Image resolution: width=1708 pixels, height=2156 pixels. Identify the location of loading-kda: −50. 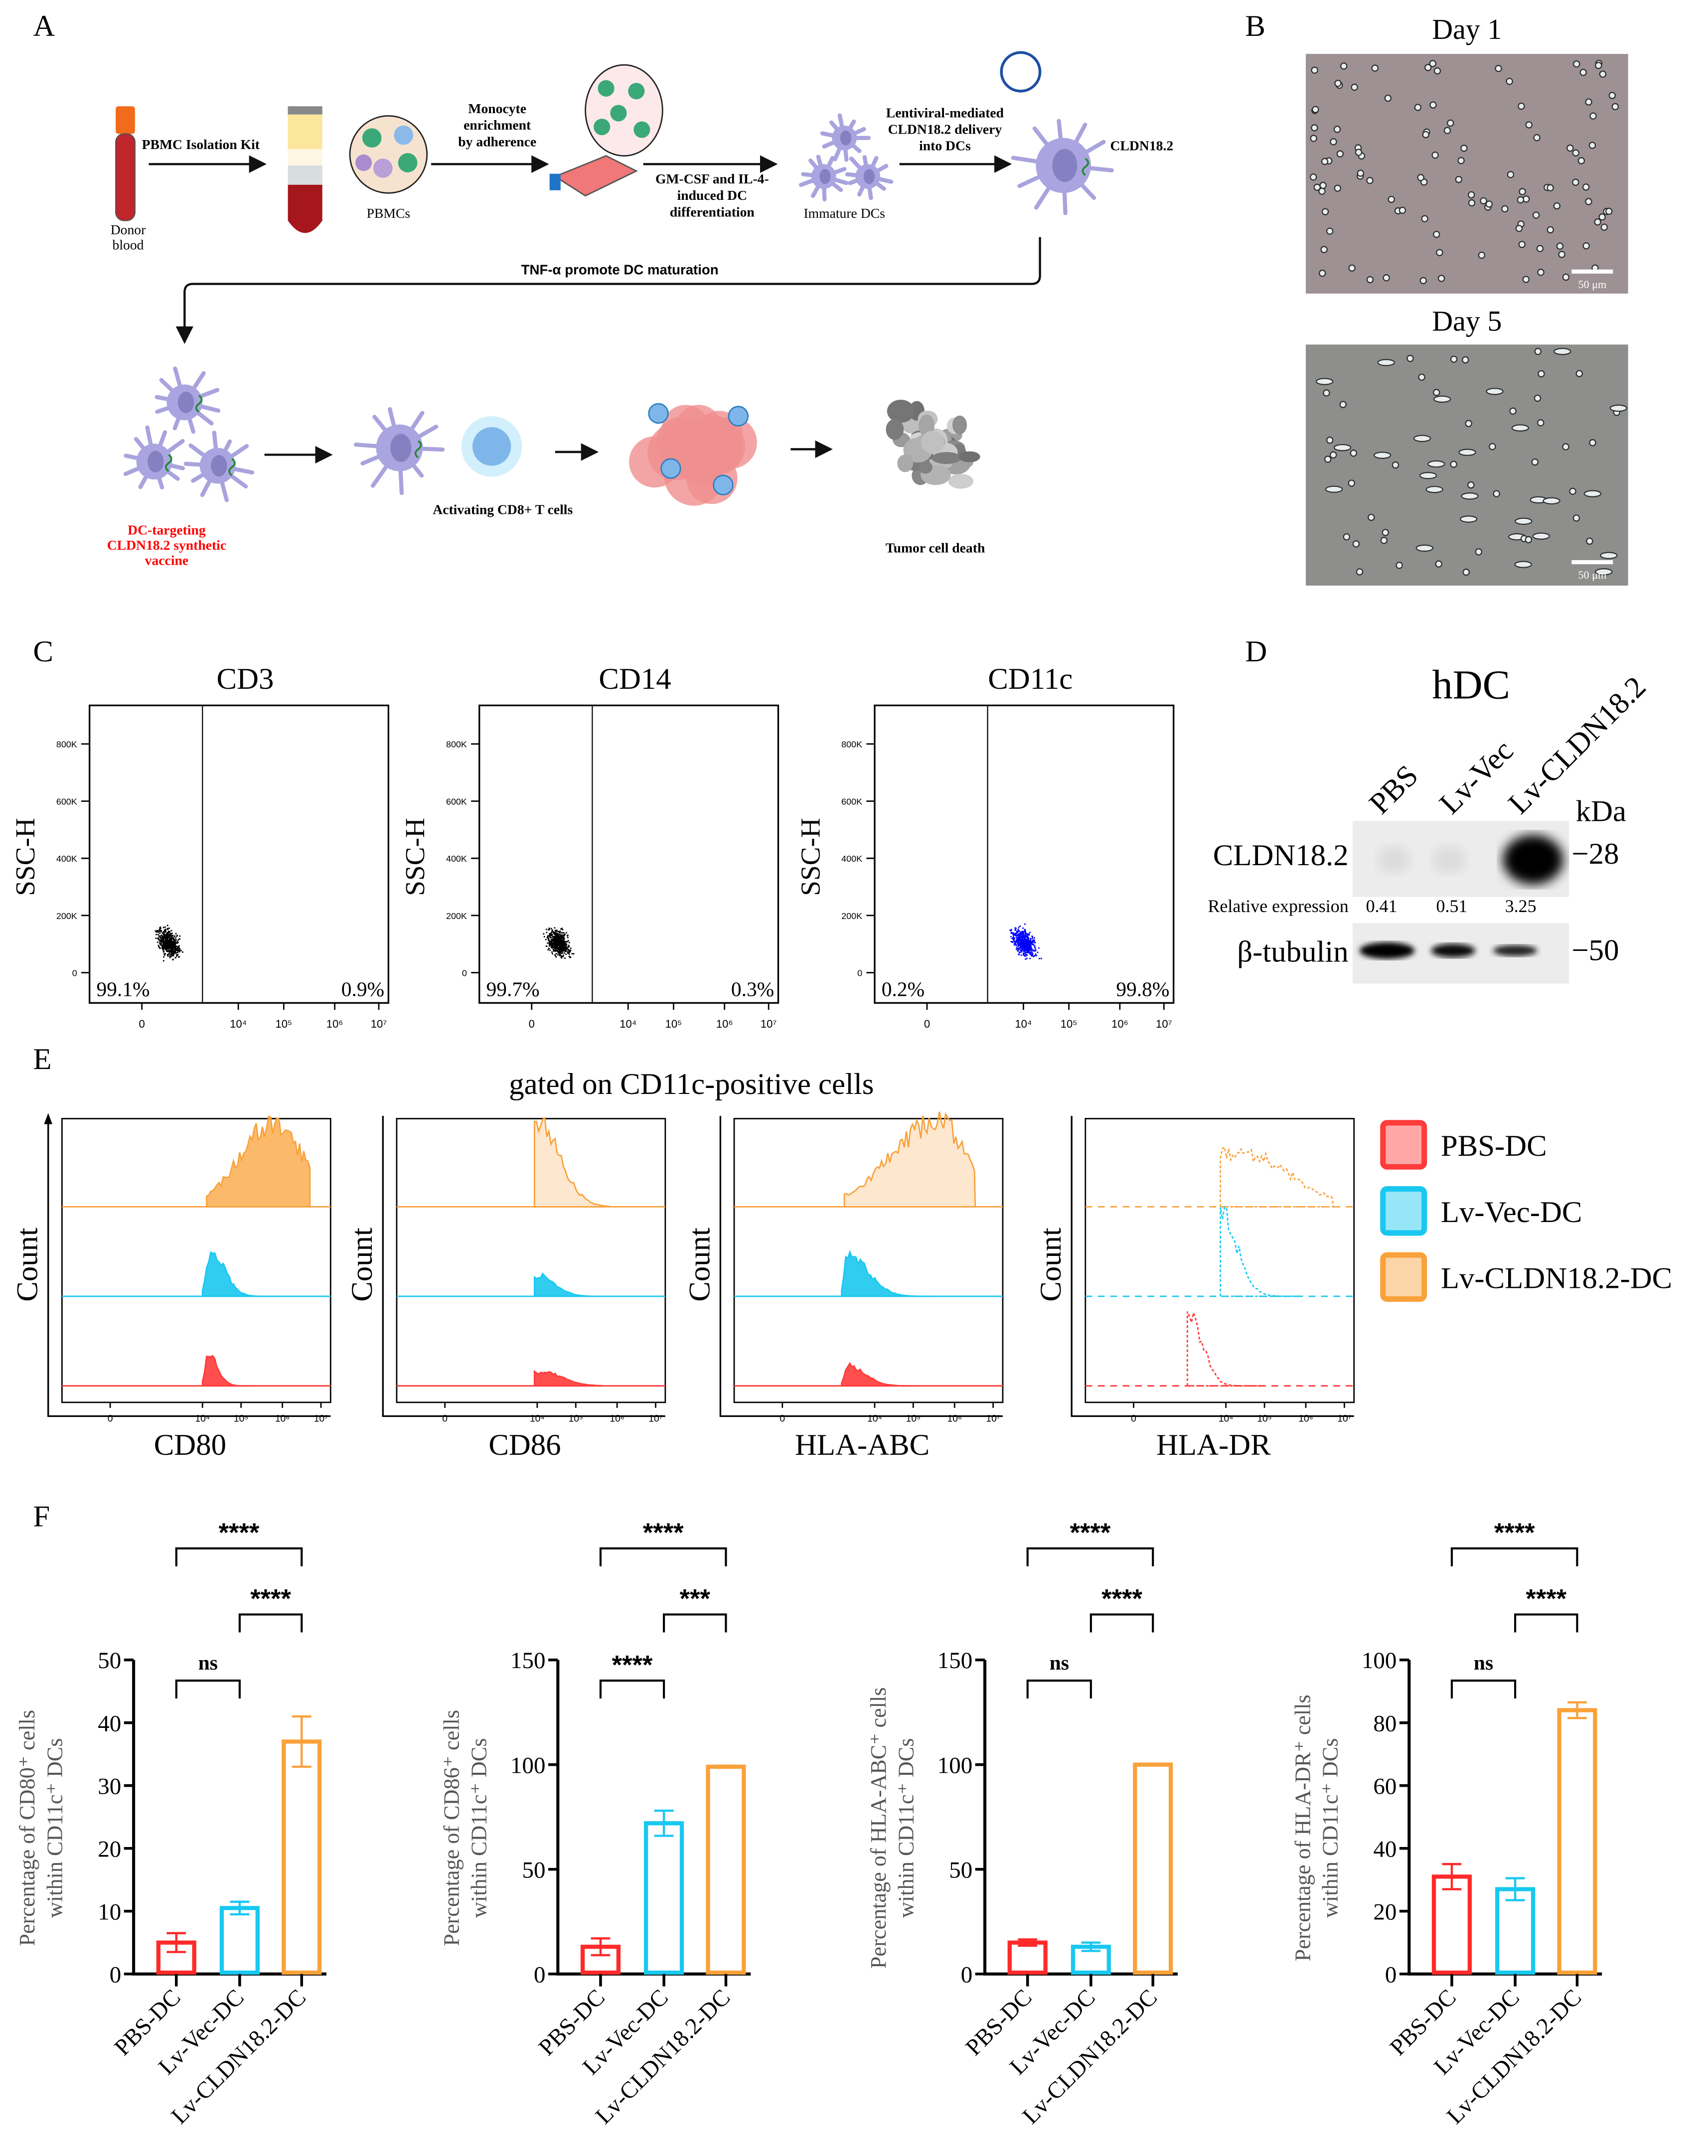
(1595, 950).